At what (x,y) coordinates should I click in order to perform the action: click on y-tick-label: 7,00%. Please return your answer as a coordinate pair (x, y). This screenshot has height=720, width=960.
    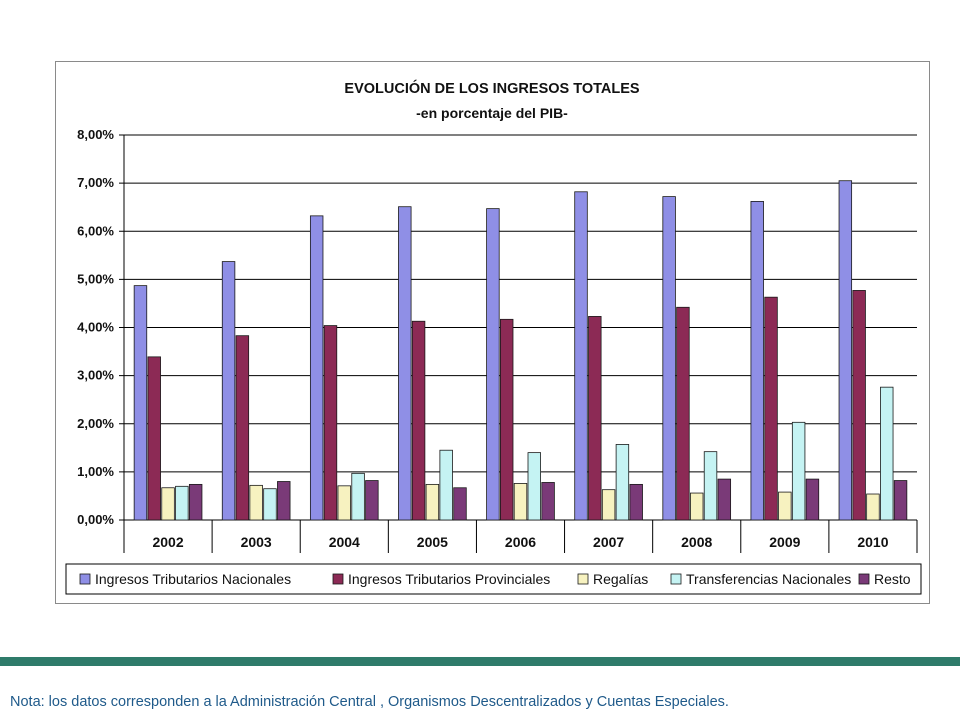
    Looking at the image, I should click on (95, 182).